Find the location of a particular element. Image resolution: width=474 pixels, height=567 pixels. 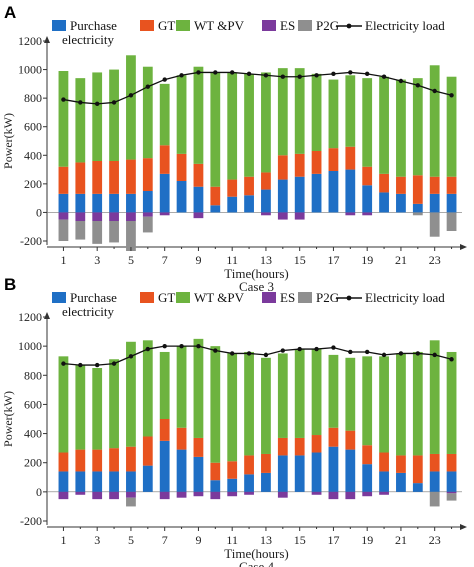

x-tick-label: 3 is located at coordinates (97, 260).